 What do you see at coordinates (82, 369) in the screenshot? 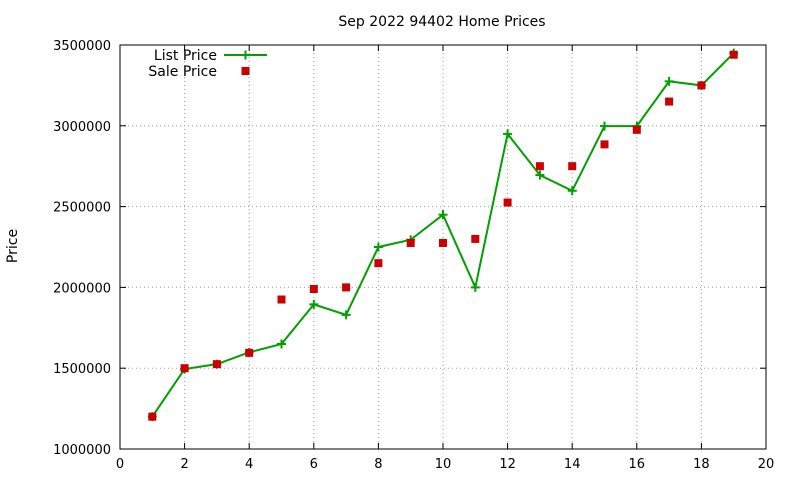
I see `y-tick-label: 1500000` at bounding box center [82, 369].